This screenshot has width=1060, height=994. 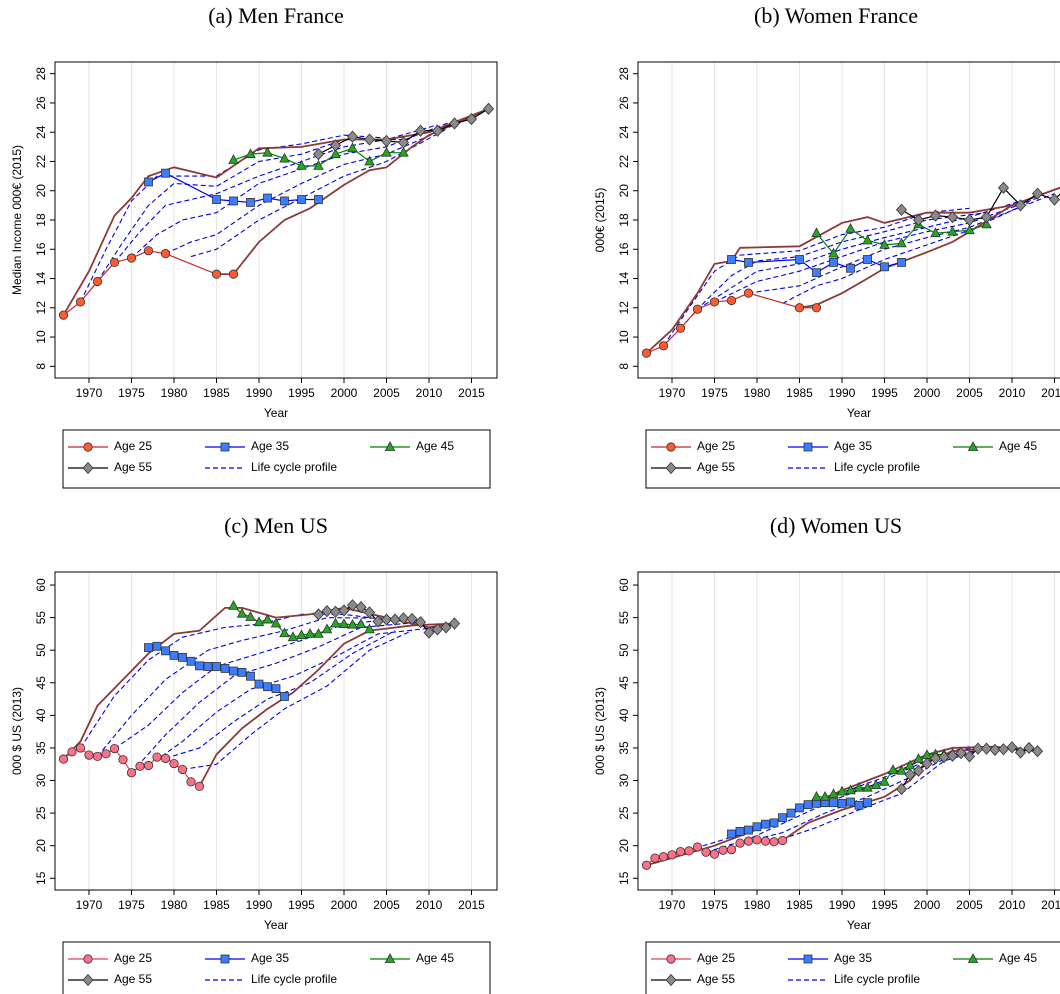 I want to click on y-axis-label: 000 $ US (2013), so click(x=17, y=731).